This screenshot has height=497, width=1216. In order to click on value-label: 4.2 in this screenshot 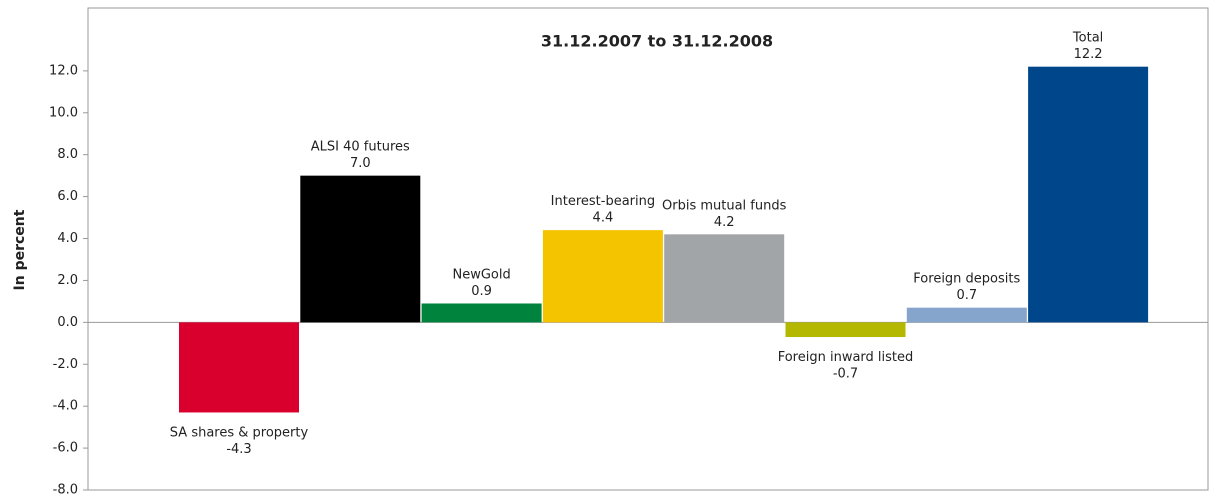, I will do `click(724, 222)`.